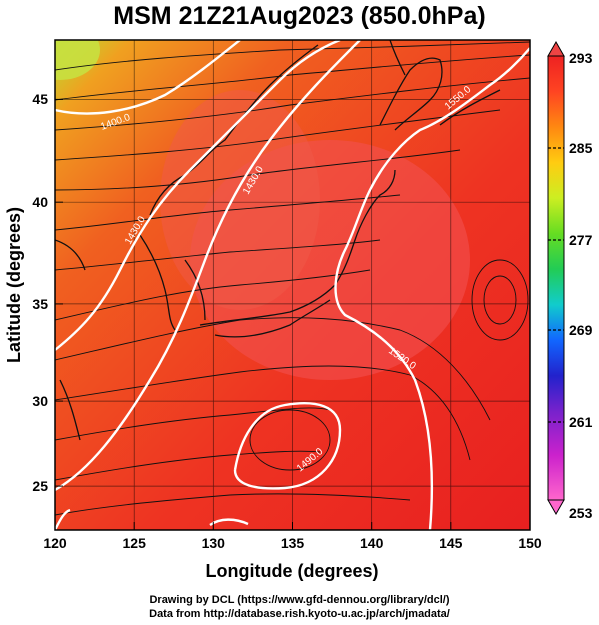  I want to click on x-tick-labels: 120 125 130 135 140 145 150, so click(292, 543).